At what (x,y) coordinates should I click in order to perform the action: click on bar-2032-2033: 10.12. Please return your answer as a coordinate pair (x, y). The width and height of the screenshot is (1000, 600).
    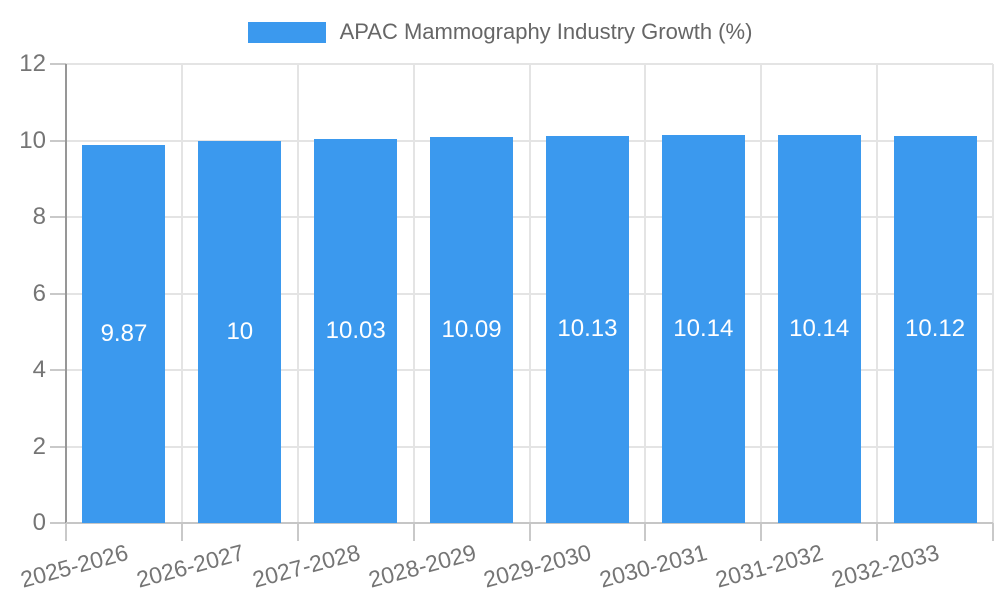
    Looking at the image, I should click on (935, 329).